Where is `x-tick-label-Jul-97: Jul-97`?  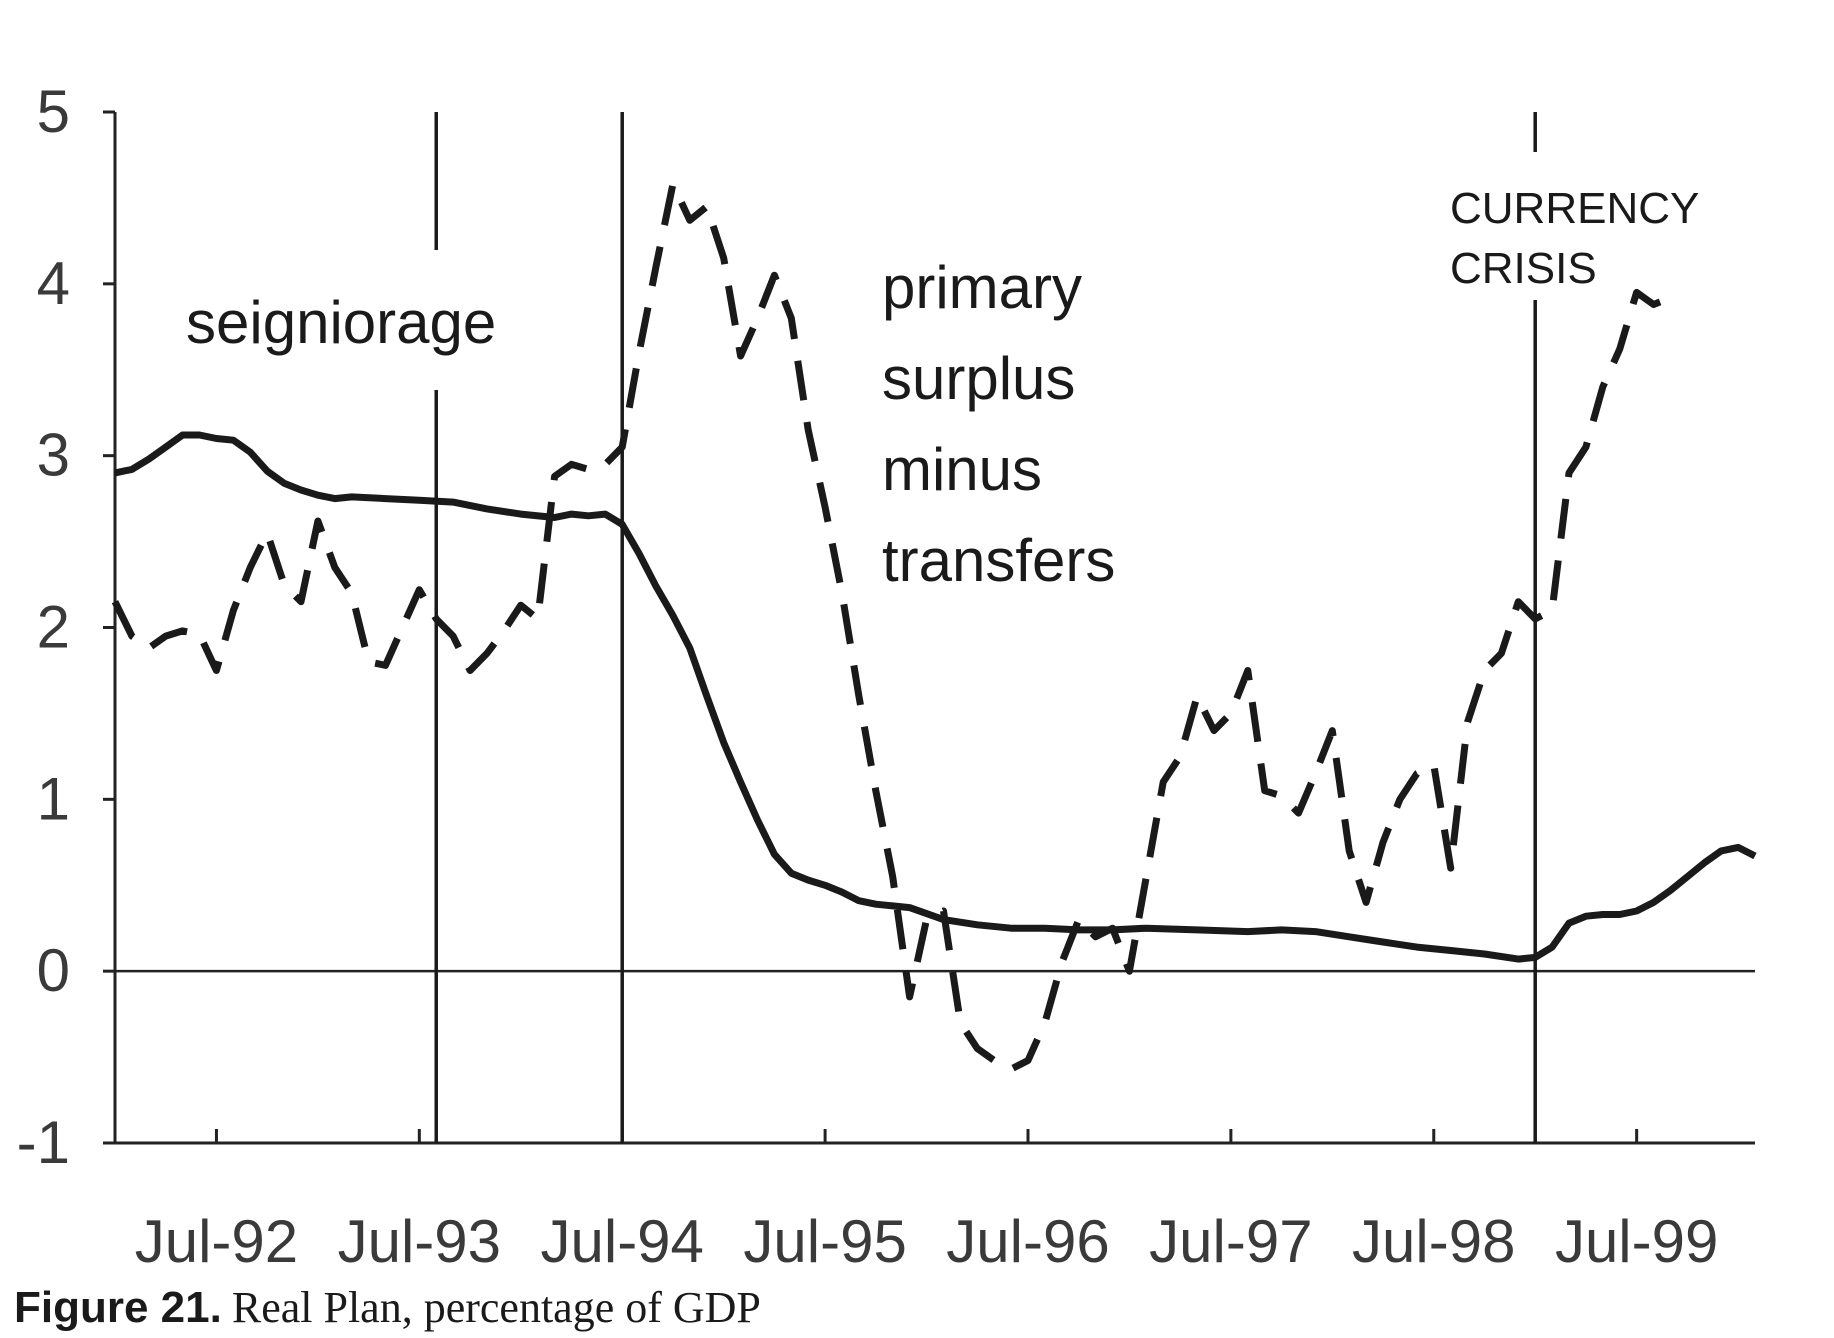 x-tick-label-Jul-97: Jul-97 is located at coordinates (1230, 1241).